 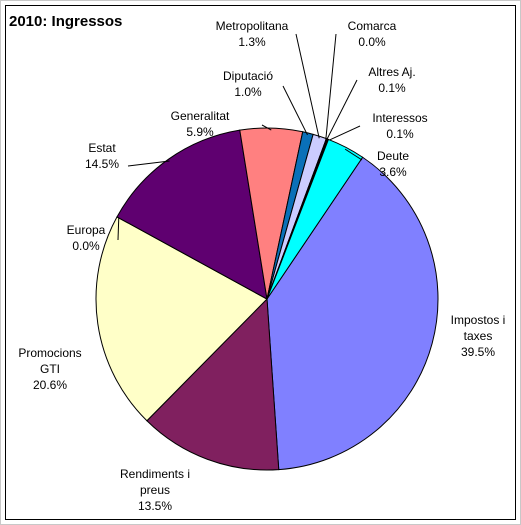 What do you see at coordinates (102, 156) in the screenshot?
I see `slice-label: Estat 14.5%` at bounding box center [102, 156].